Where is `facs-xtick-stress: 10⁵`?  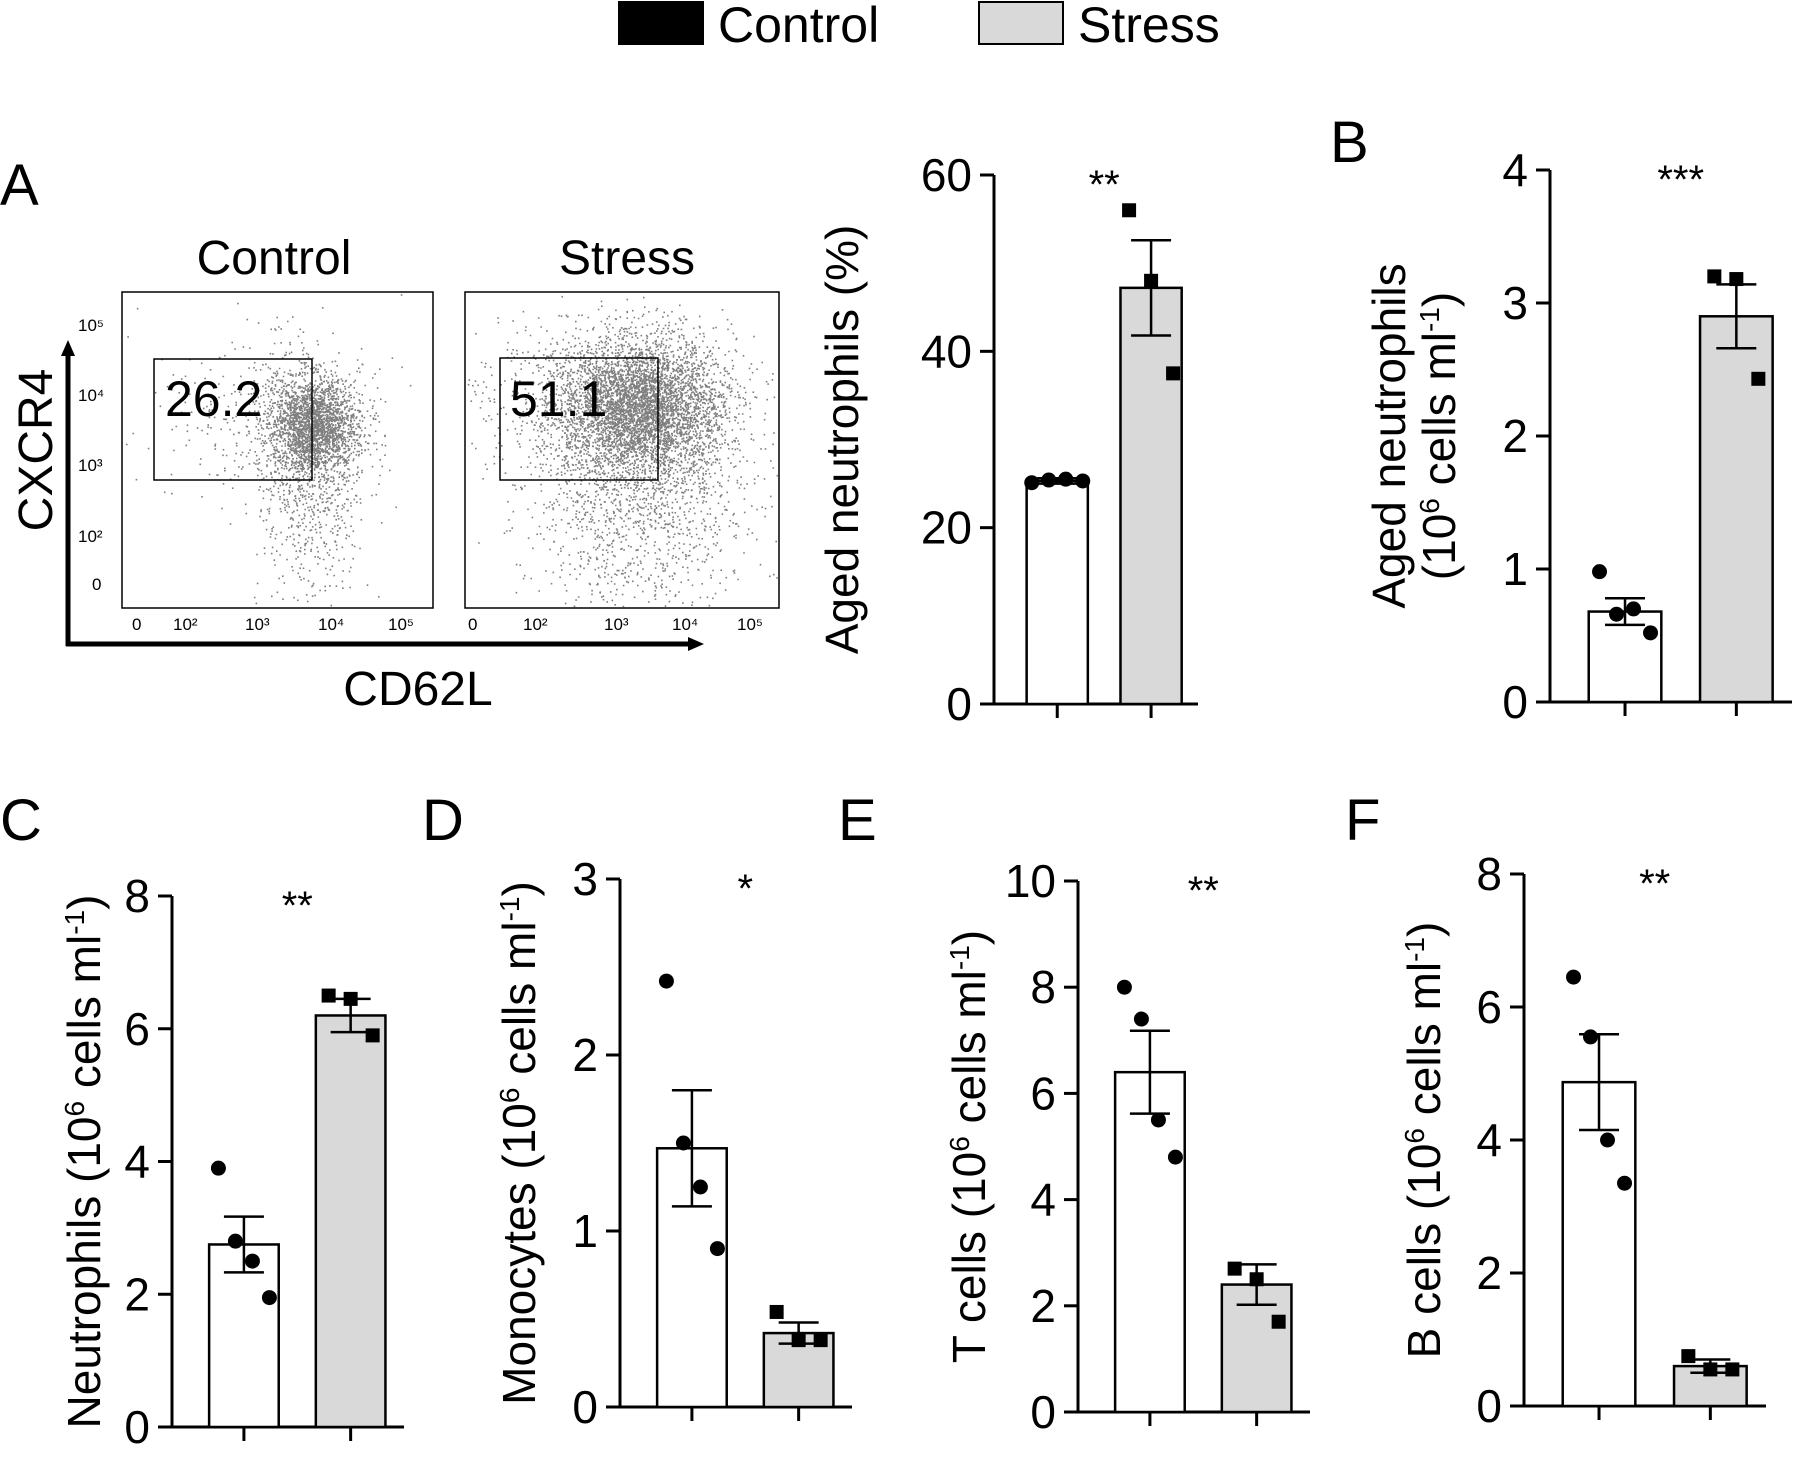 facs-xtick-stress: 10⁵ is located at coordinates (750, 624).